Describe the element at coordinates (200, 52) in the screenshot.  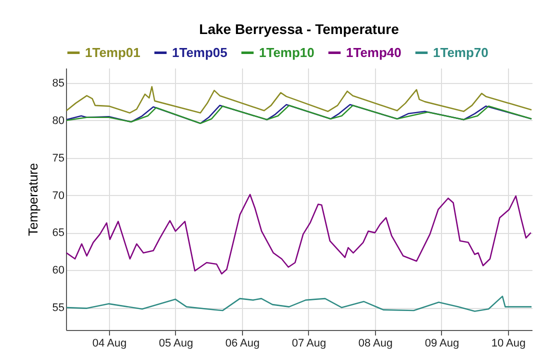
I see `legend-label: 1Temp05` at that location.